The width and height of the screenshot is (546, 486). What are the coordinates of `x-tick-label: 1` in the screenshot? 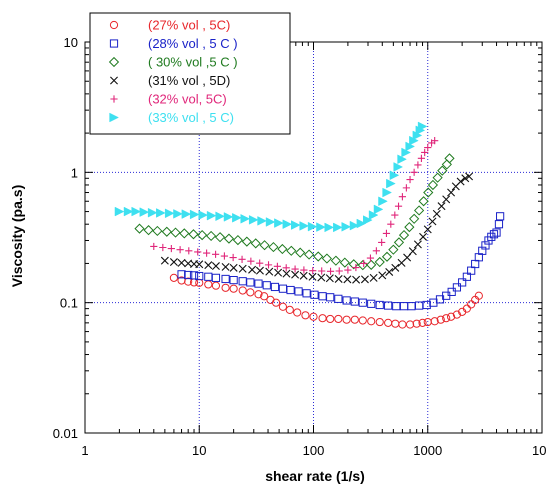 It's located at (84, 450).